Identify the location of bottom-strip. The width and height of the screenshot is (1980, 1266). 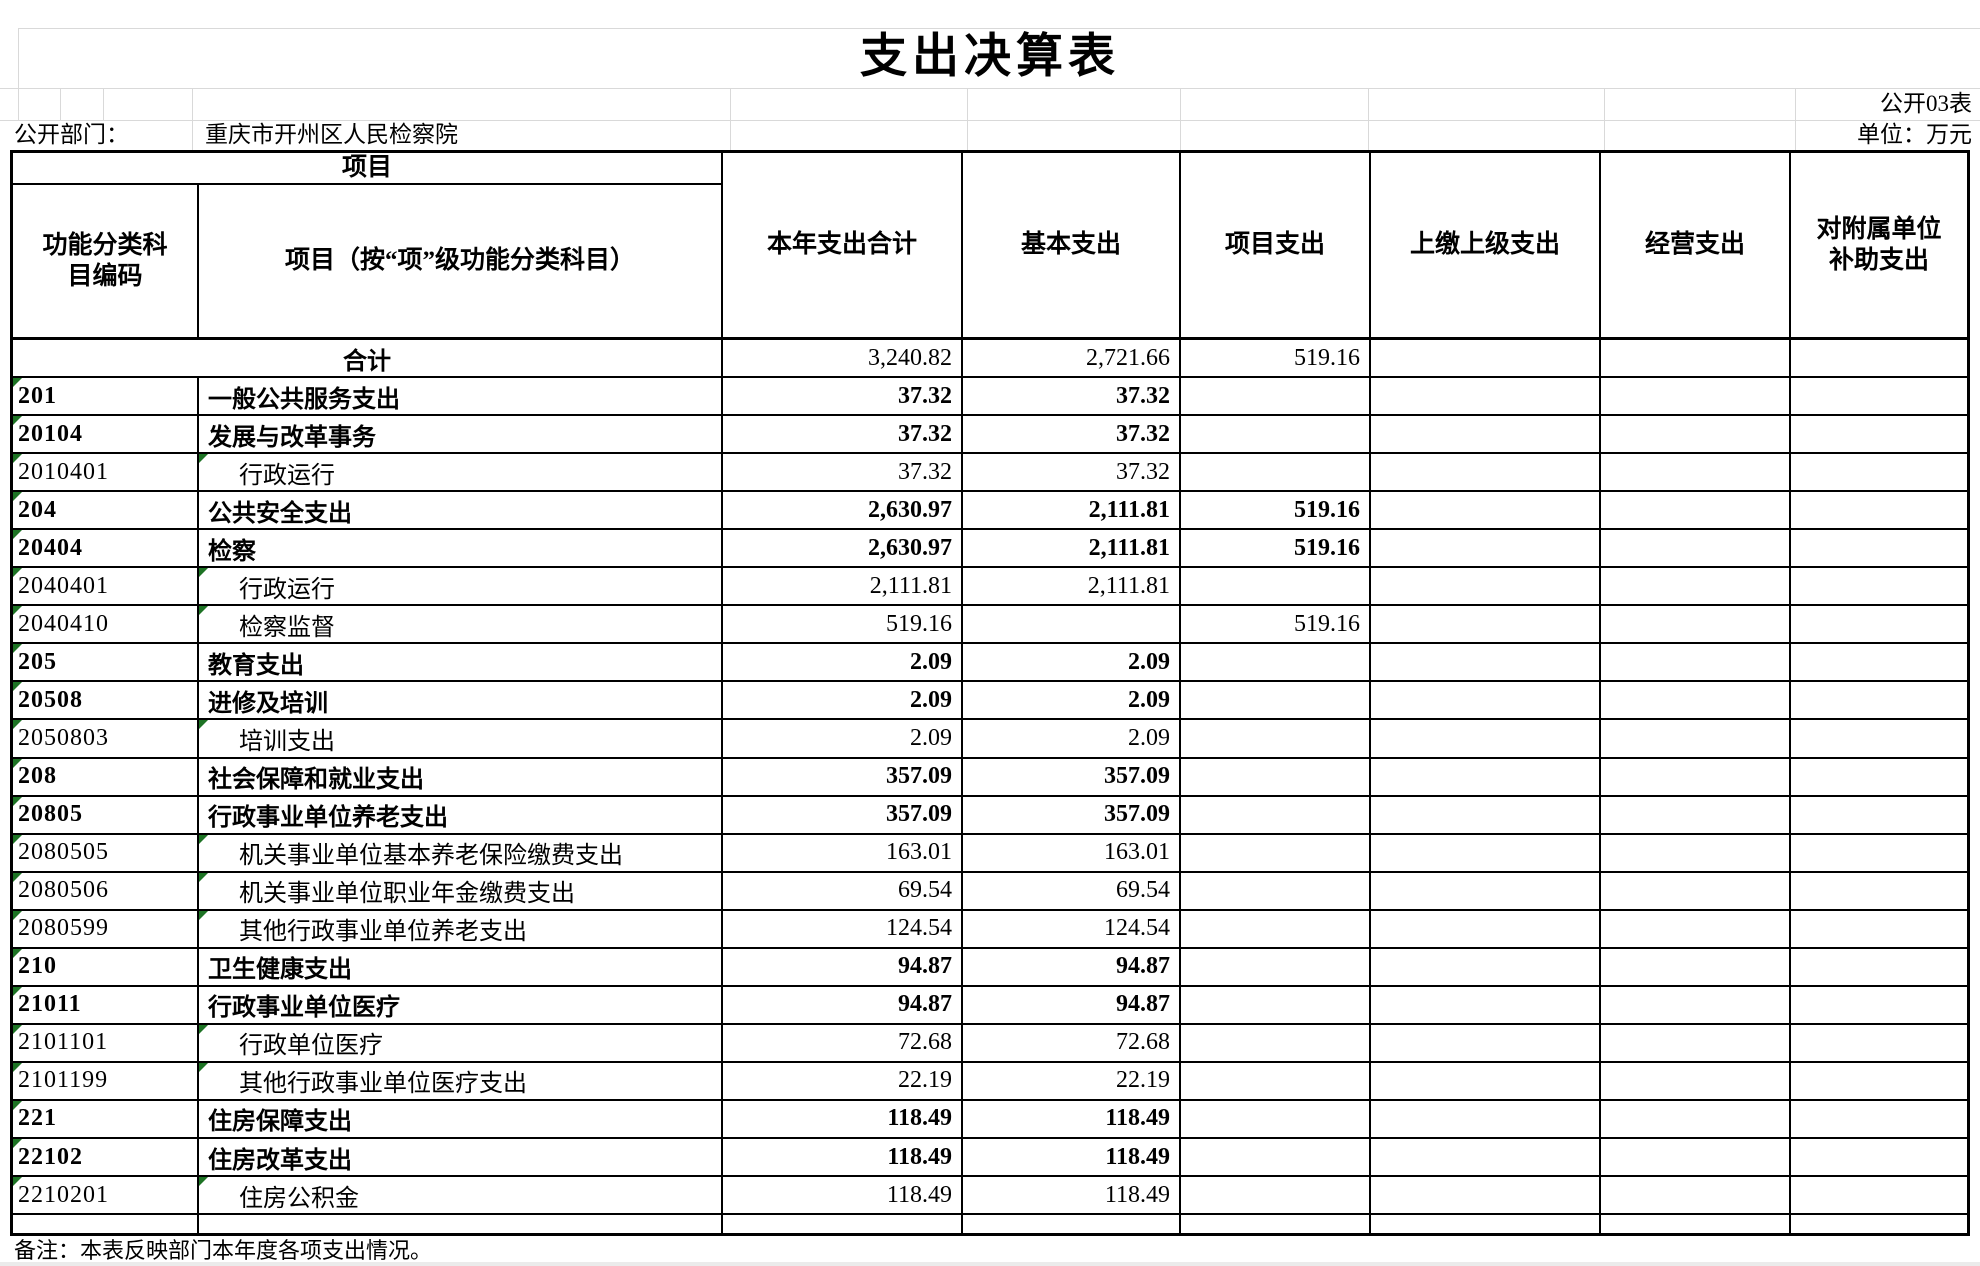
(990, 1264).